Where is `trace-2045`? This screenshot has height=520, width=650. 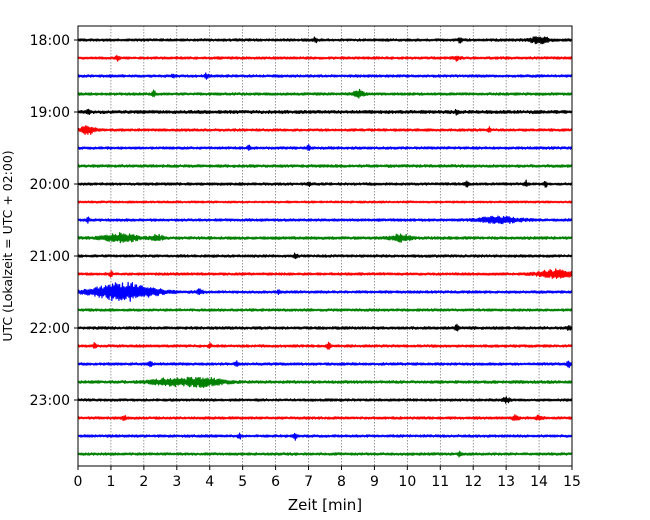
trace-2045 is located at coordinates (325, 238).